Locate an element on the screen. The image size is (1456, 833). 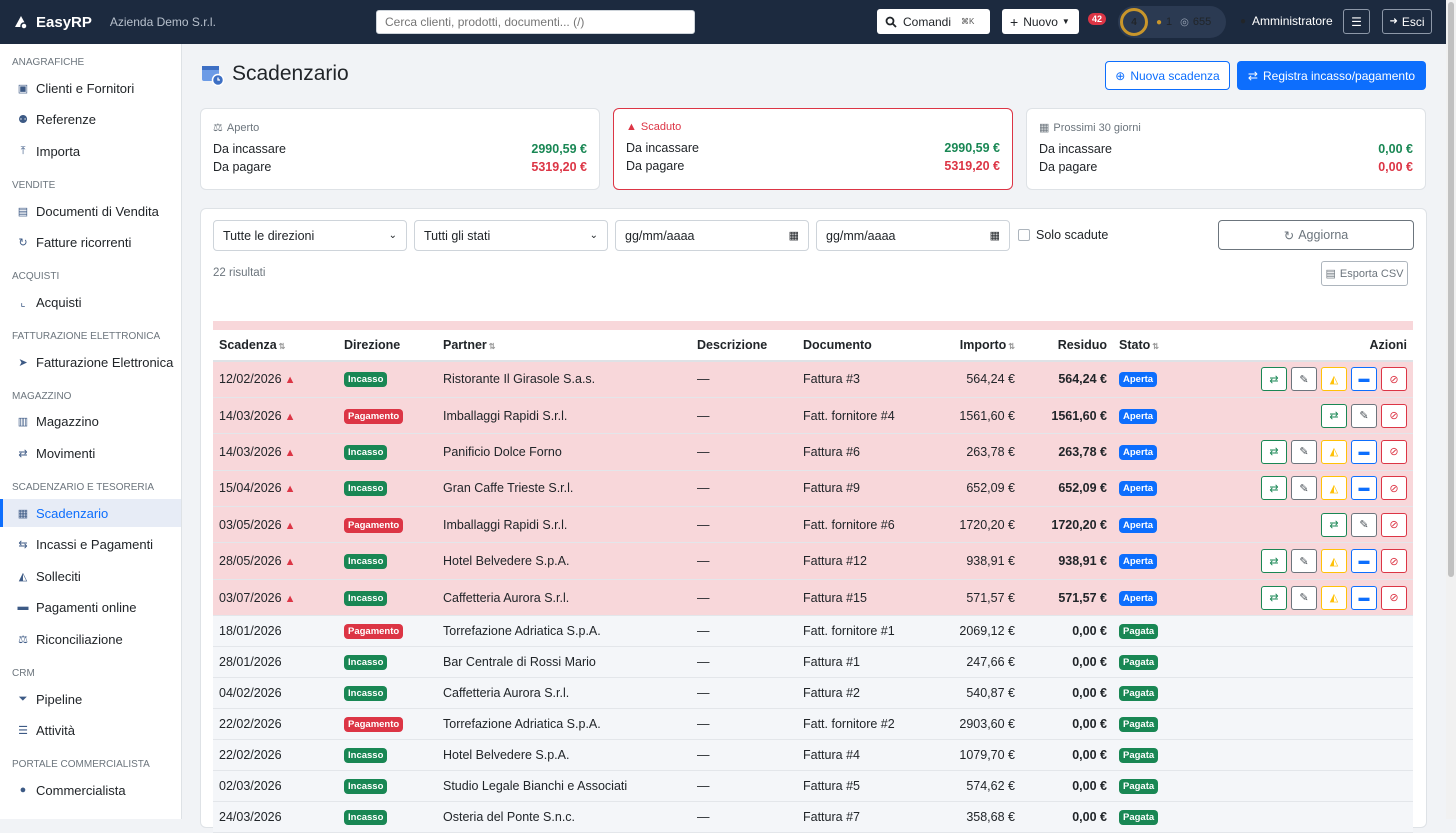
cell-document: Fattura #5 is located at coordinates (859, 786).